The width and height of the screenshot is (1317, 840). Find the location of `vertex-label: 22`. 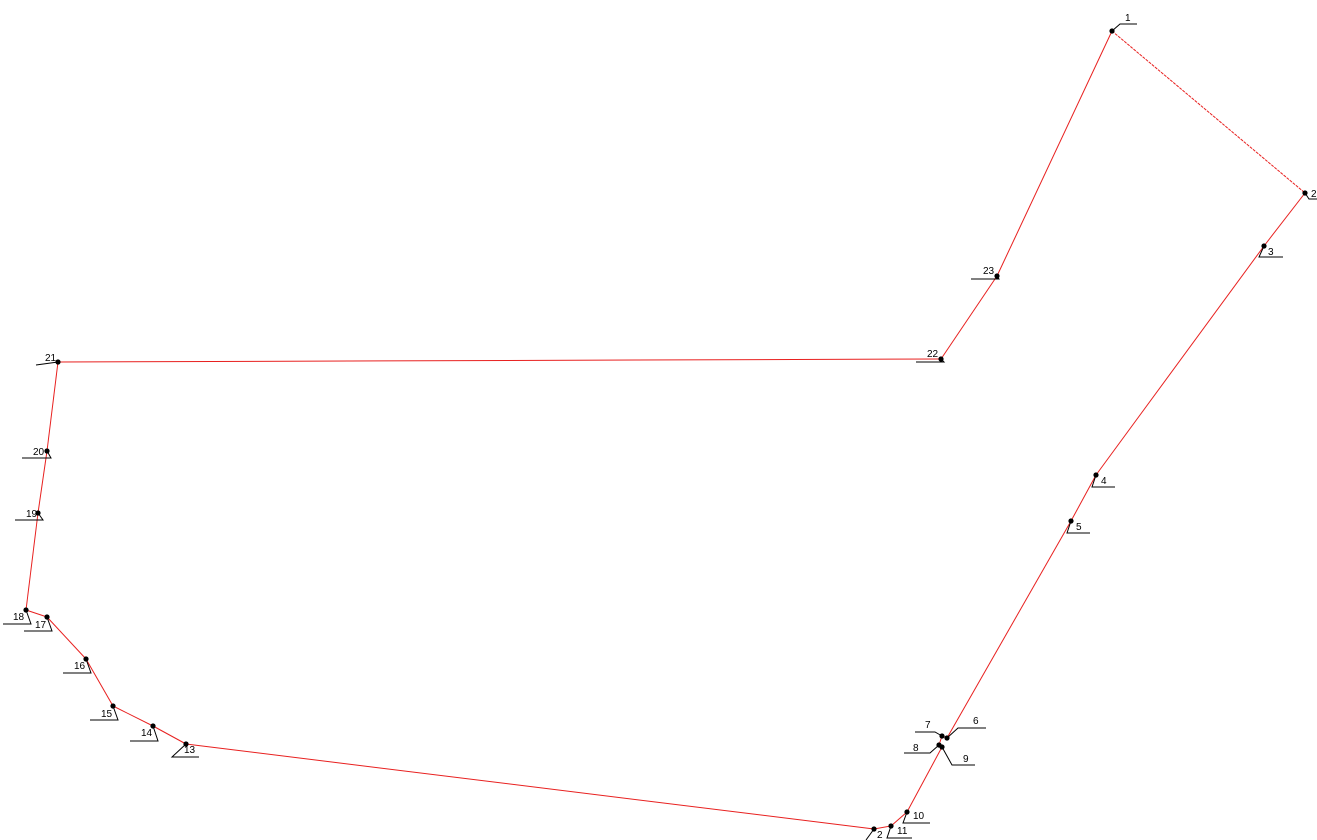

vertex-label: 22 is located at coordinates (933, 354).